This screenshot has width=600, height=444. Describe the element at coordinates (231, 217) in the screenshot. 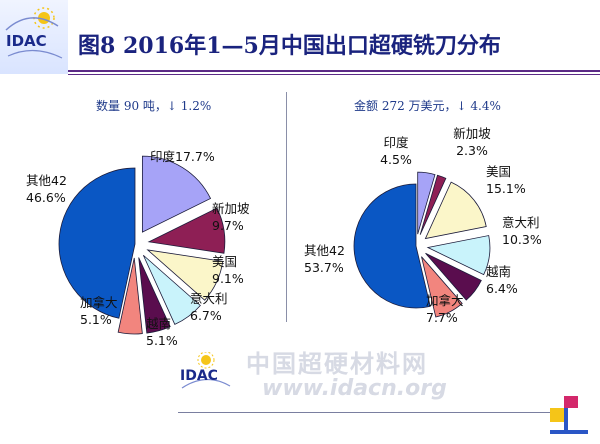

I see `slice-label: 新加坡 9.7%` at that location.